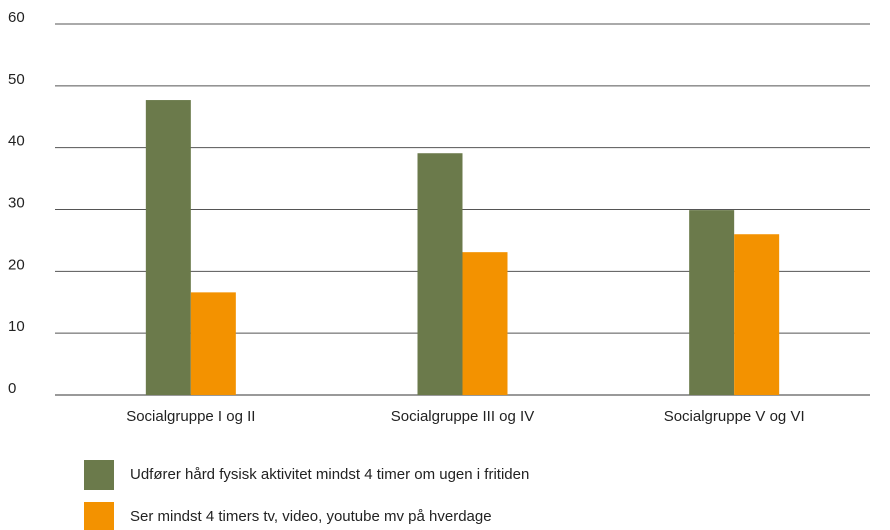 Image resolution: width=890 pixels, height=530 pixels. I want to click on y-tick-label: 0, so click(12, 388).